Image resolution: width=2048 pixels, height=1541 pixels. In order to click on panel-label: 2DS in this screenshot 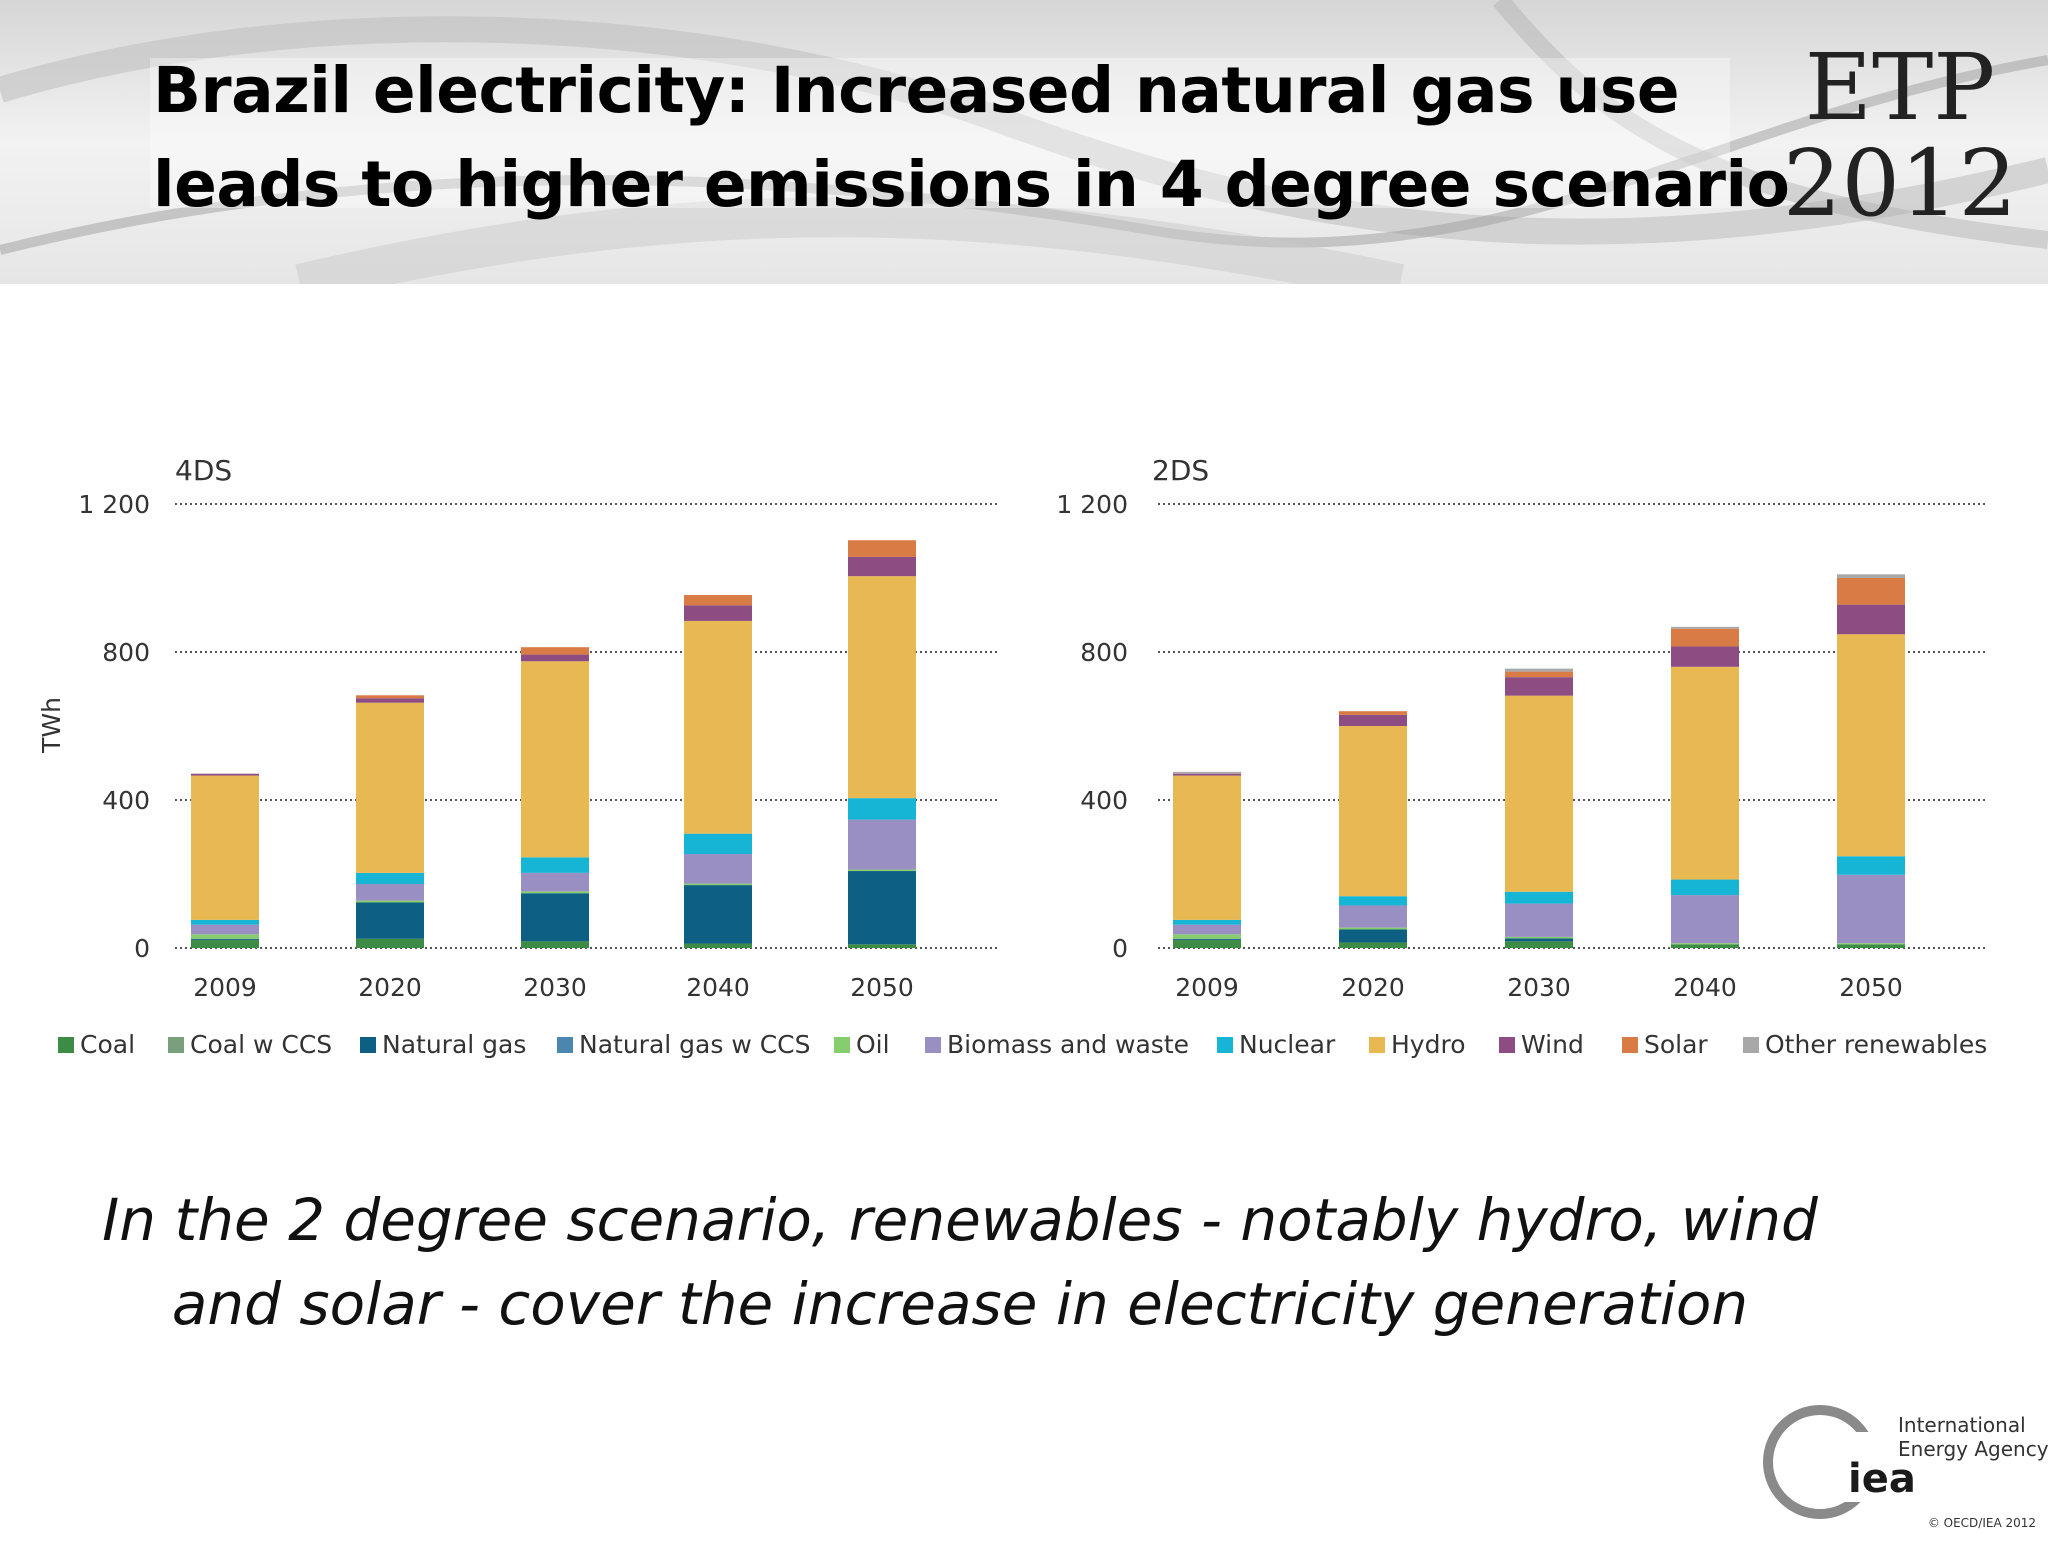, I will do `click(1180, 470)`.